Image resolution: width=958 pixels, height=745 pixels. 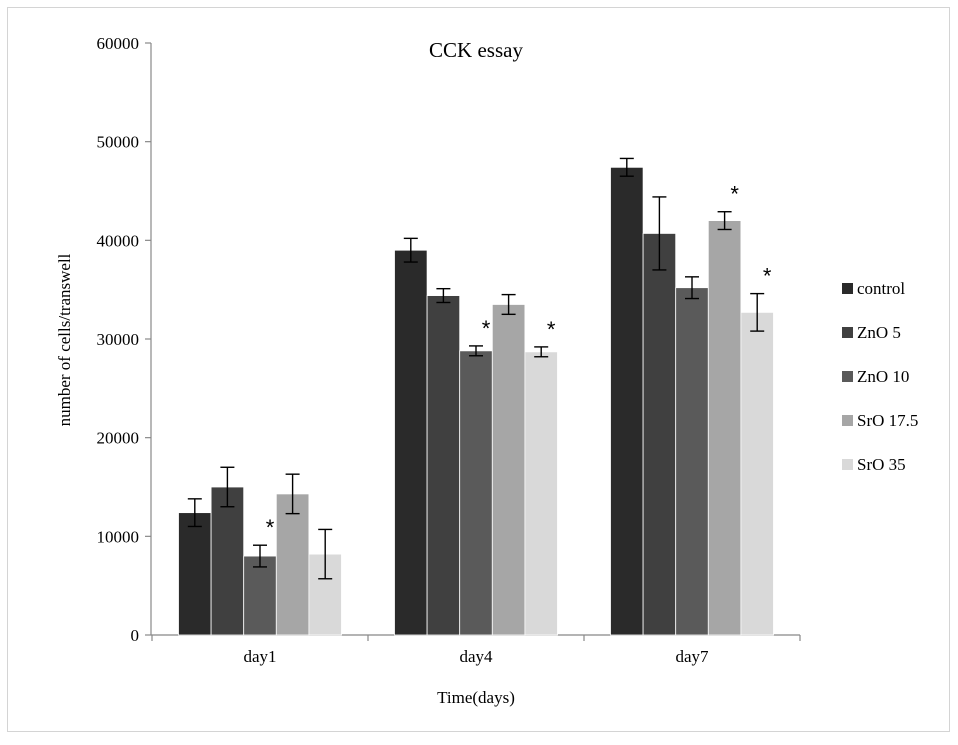 What do you see at coordinates (692, 656) in the screenshot?
I see `x-category-label: day7` at bounding box center [692, 656].